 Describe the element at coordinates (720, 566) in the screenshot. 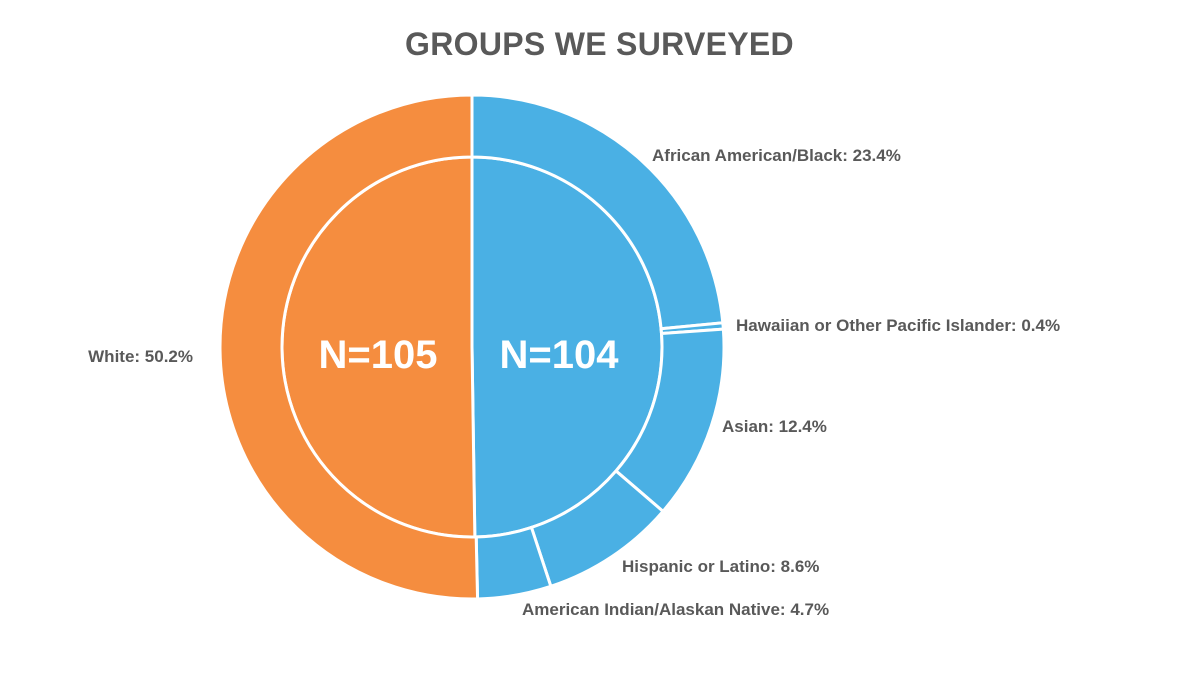

I see `outer-label-hispanic-or-latino: Hispanic or Latino: 8.6%` at that location.